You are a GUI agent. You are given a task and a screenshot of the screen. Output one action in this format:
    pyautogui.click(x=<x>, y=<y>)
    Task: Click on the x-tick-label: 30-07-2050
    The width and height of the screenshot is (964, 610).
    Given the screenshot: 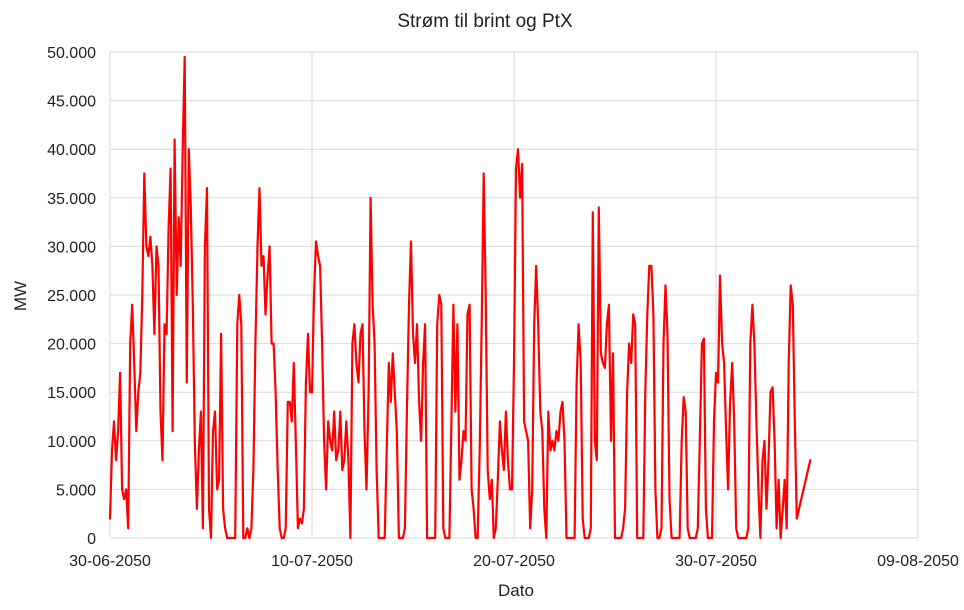 What is the action you would take?
    pyautogui.click(x=716, y=561)
    